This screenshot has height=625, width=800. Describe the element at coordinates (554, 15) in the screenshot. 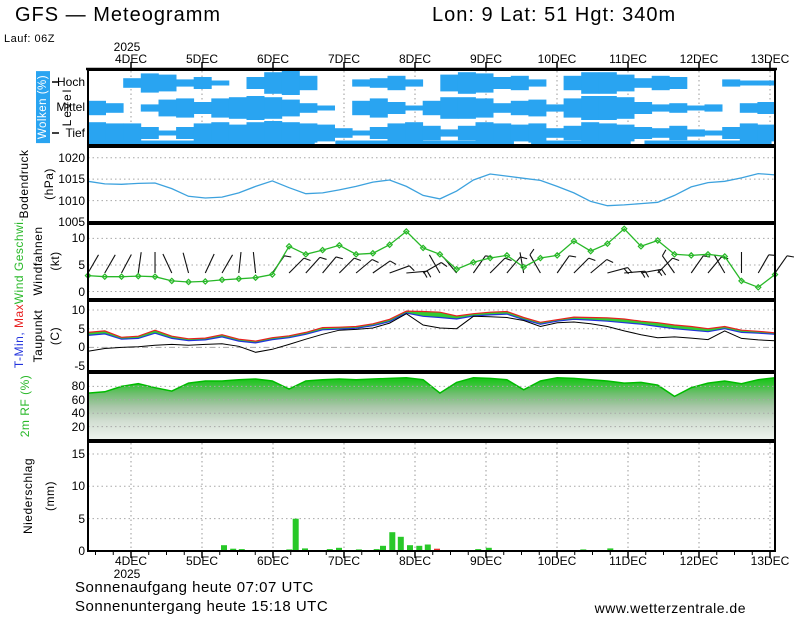

I see `location-title: Lon: 9 Lat: 51 Hgt: 340m` at that location.